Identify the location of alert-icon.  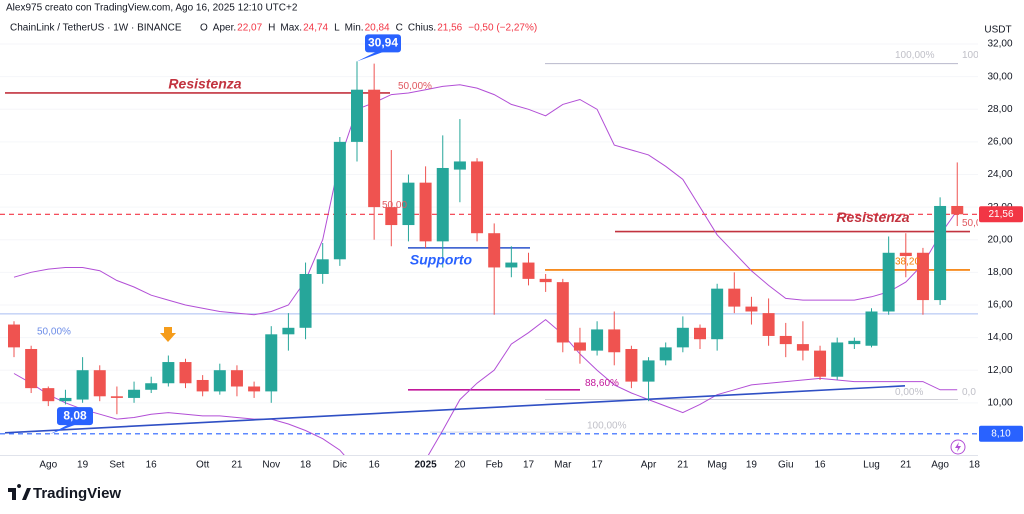
(958, 447).